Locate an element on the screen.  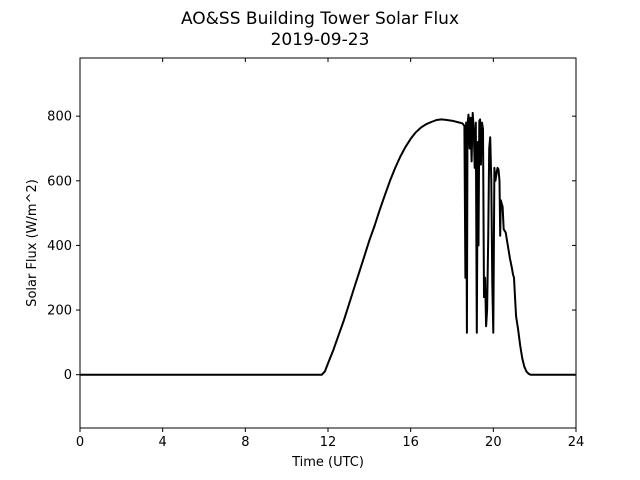
chart-title: AO&SS Building Tower Solar Flux is located at coordinates (320, 19).